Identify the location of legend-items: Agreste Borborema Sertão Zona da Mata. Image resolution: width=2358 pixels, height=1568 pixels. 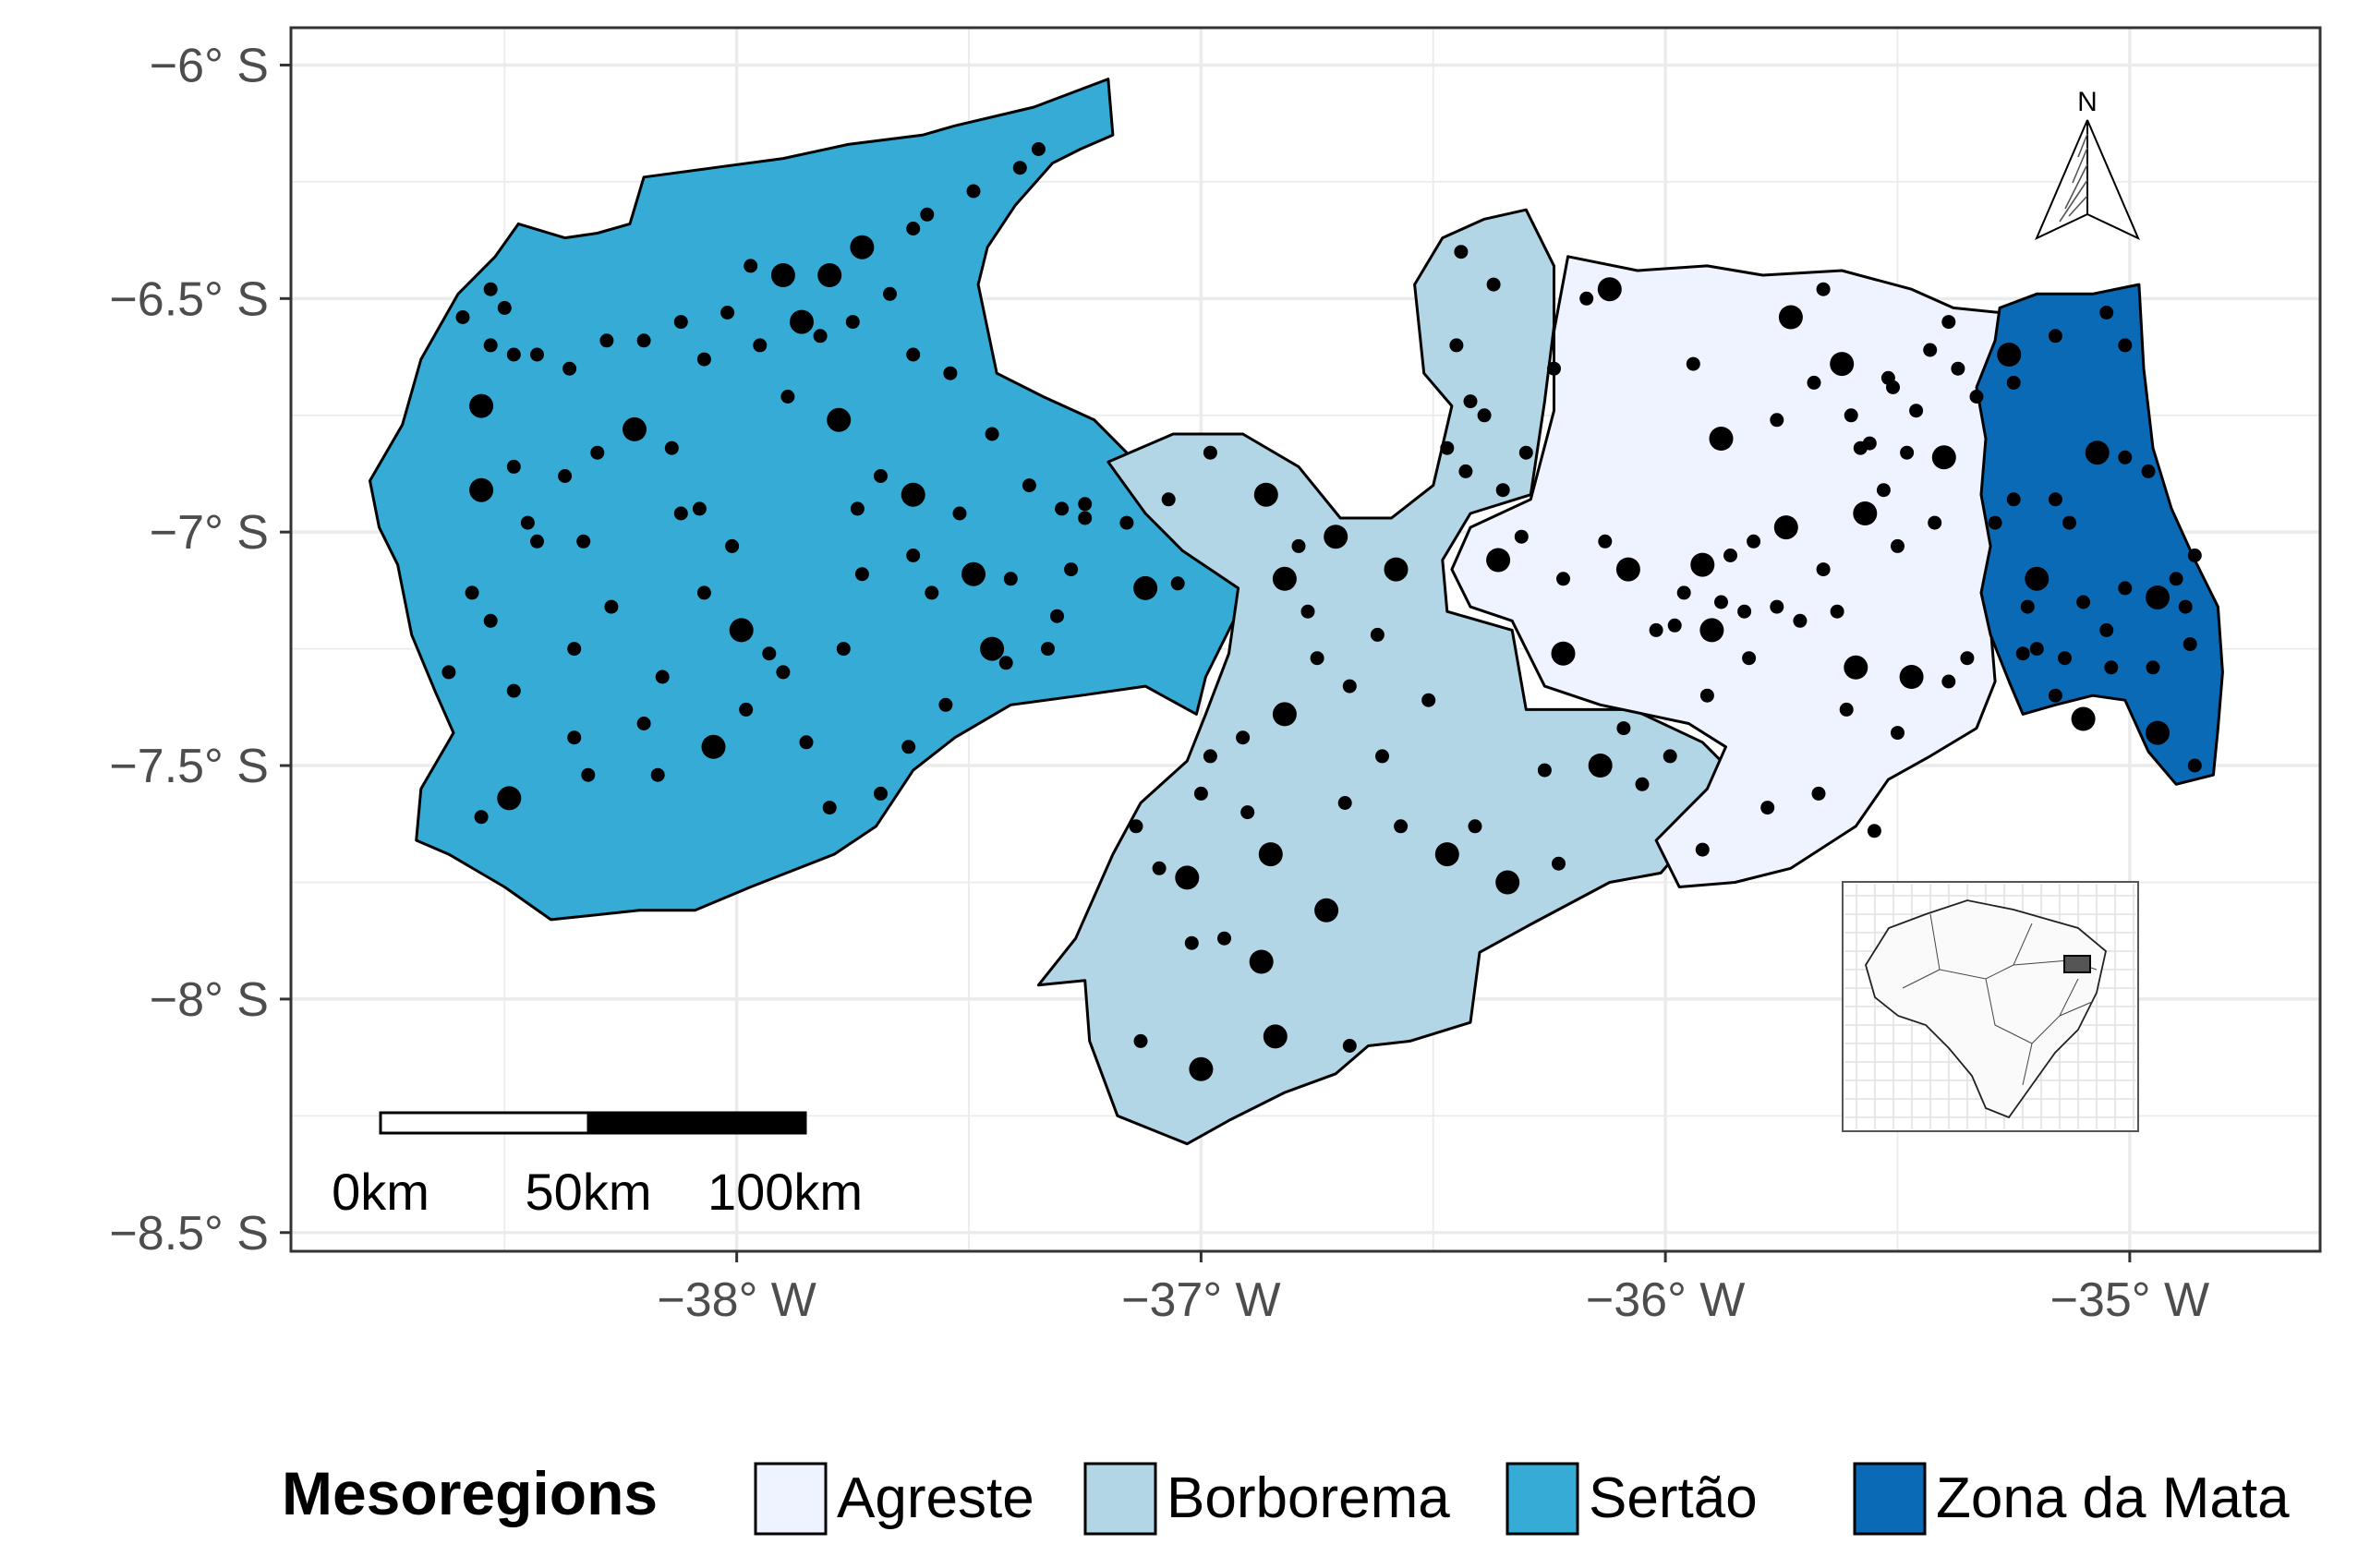
(1522, 1499).